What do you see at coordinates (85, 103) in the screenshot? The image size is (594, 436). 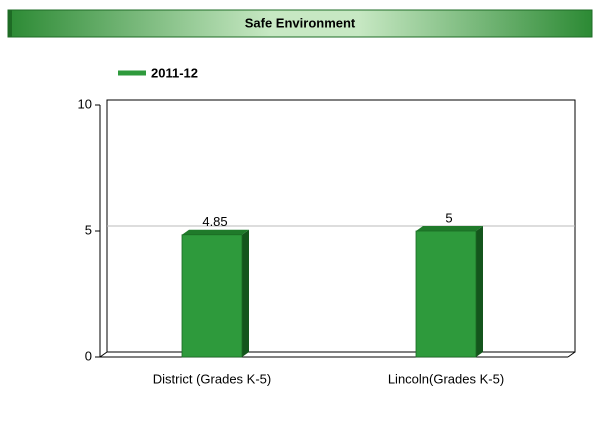 I see `y-tick-label: 10` at bounding box center [85, 103].